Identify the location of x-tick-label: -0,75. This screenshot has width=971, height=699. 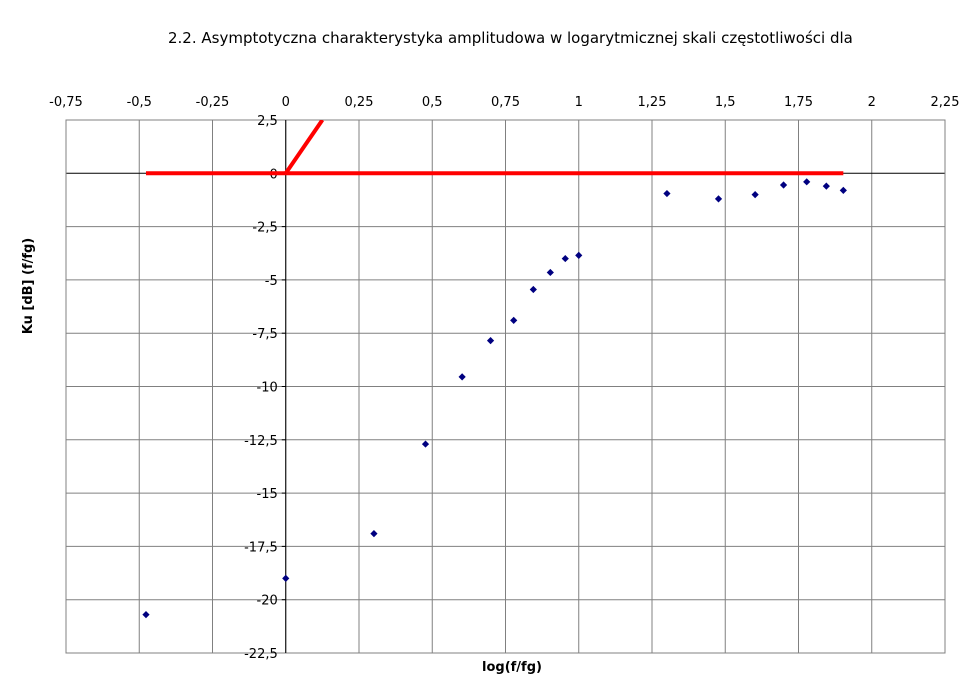
(66, 102).